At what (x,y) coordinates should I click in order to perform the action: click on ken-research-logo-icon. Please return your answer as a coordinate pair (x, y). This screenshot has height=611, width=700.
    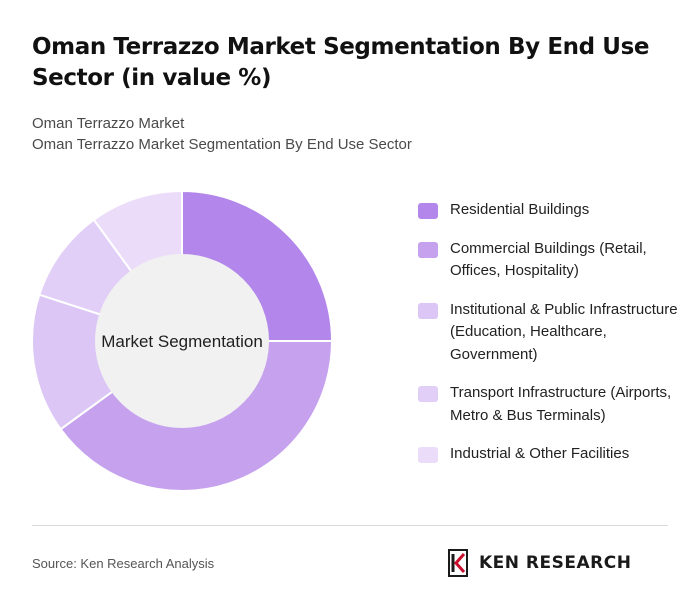
    Looking at the image, I should click on (458, 563).